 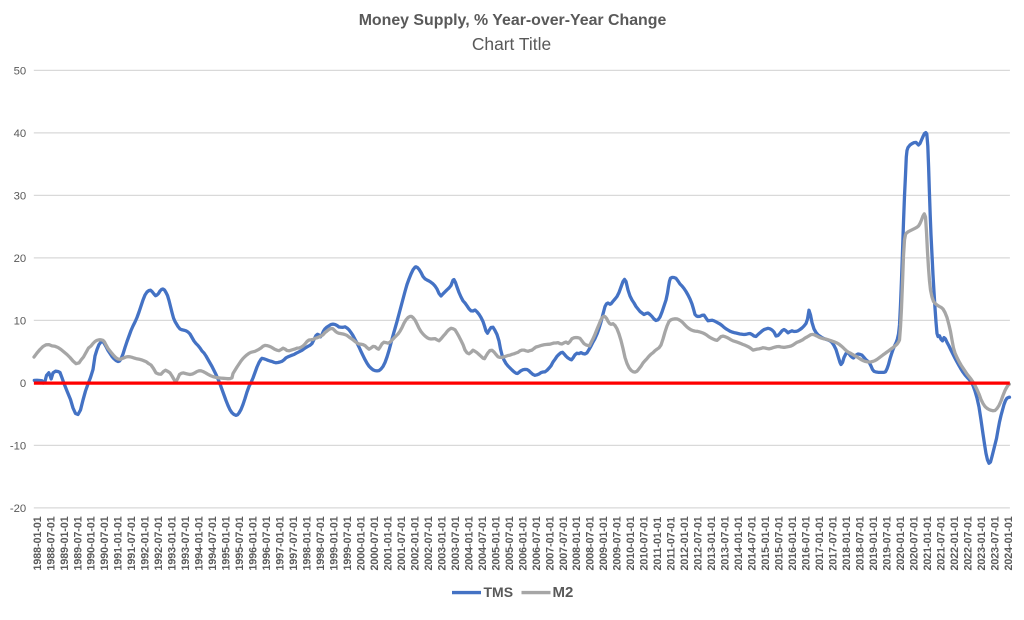 What do you see at coordinates (456, 543) in the screenshot?
I see `svg-text: 2003-07-01` at bounding box center [456, 543].